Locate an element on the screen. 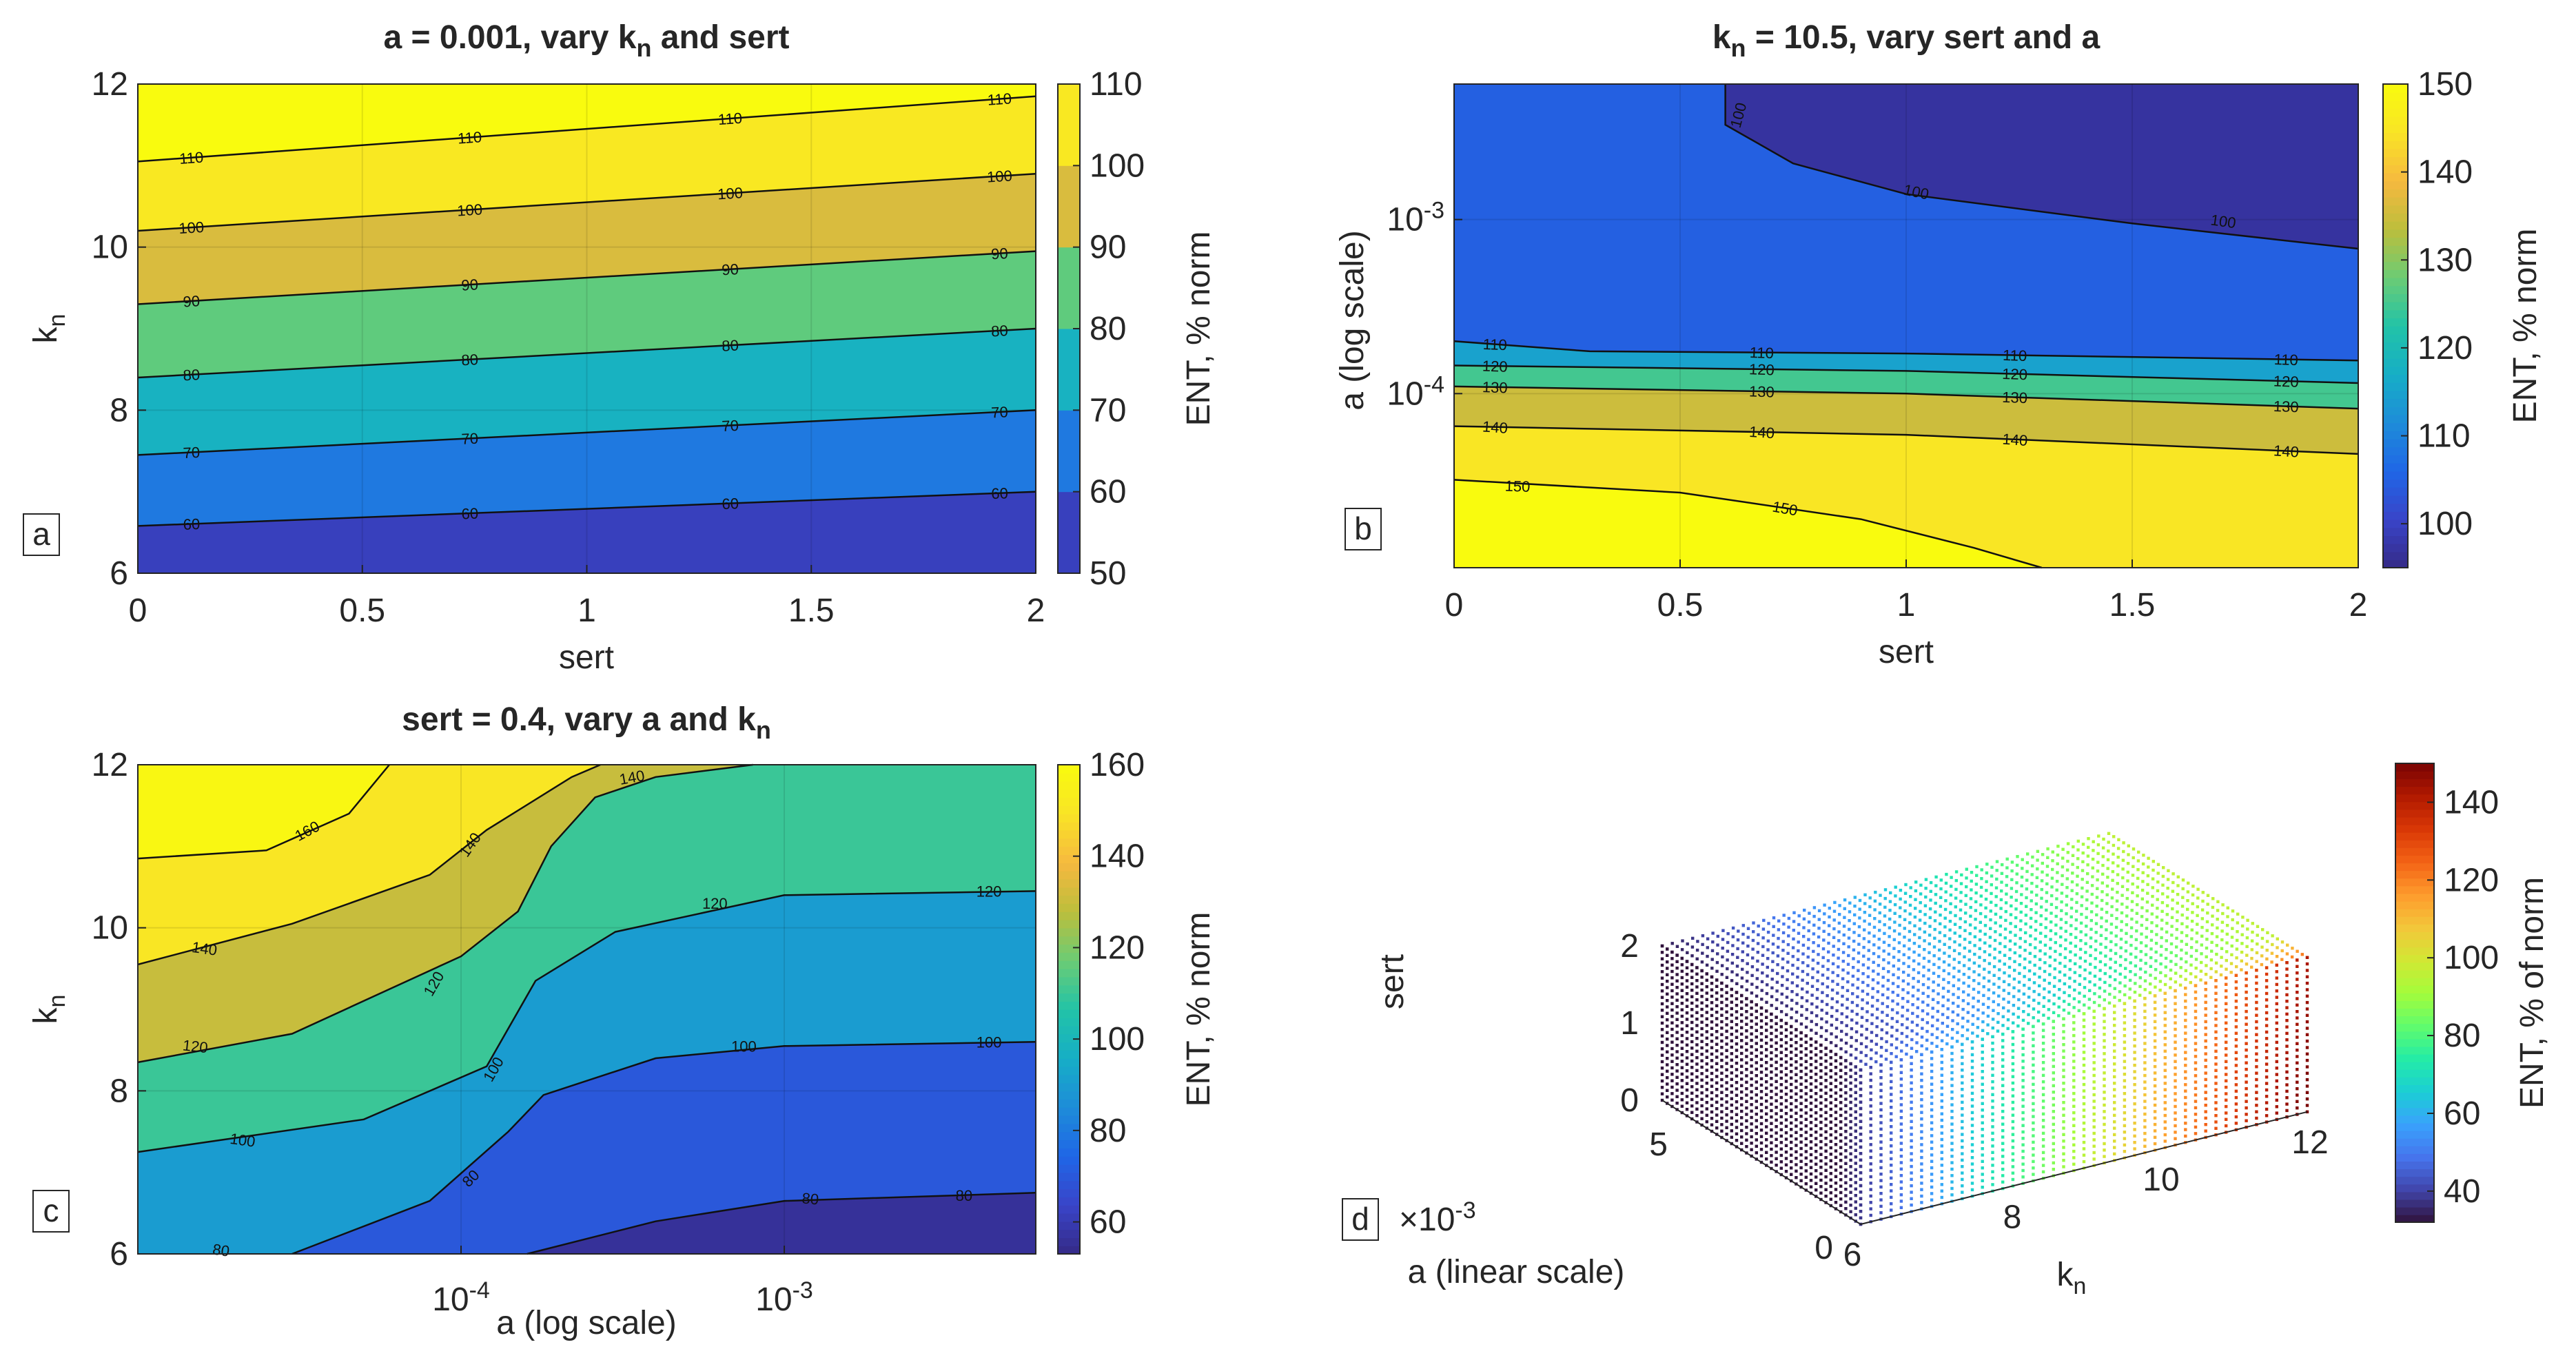  contour-band is located at coordinates (263, 812).